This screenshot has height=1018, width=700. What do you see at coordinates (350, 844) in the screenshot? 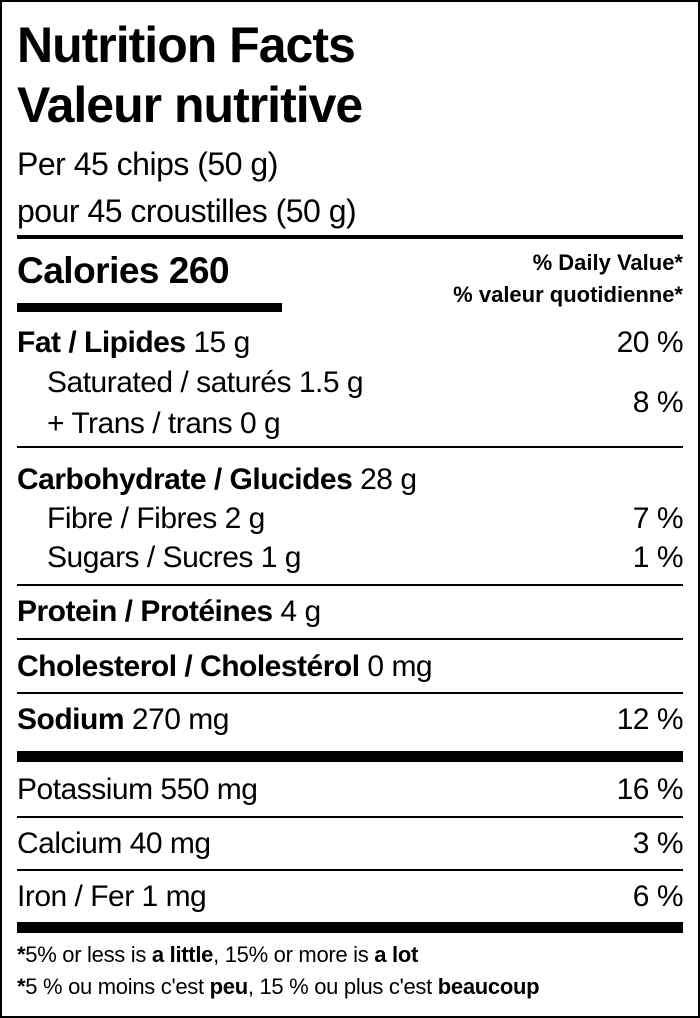
I see `nutrient-row-calcium: Calcium 40 mg 3 %` at bounding box center [350, 844].